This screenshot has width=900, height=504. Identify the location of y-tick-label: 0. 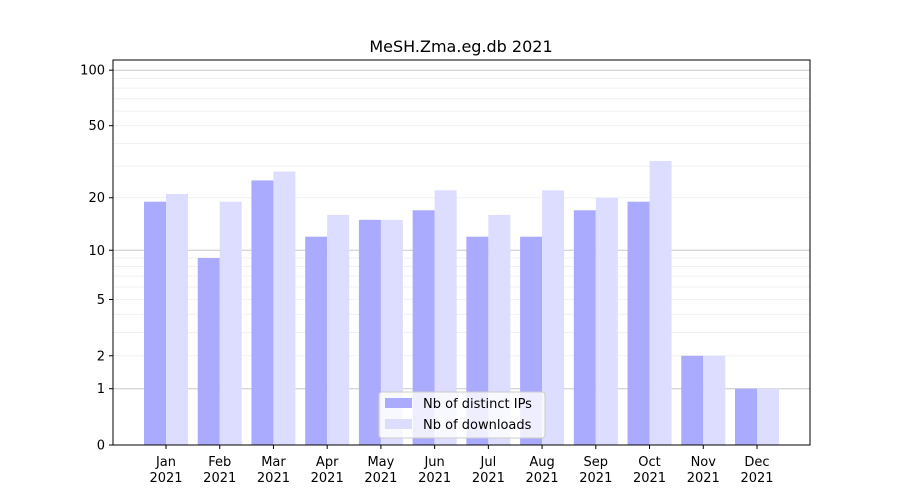
(101, 446).